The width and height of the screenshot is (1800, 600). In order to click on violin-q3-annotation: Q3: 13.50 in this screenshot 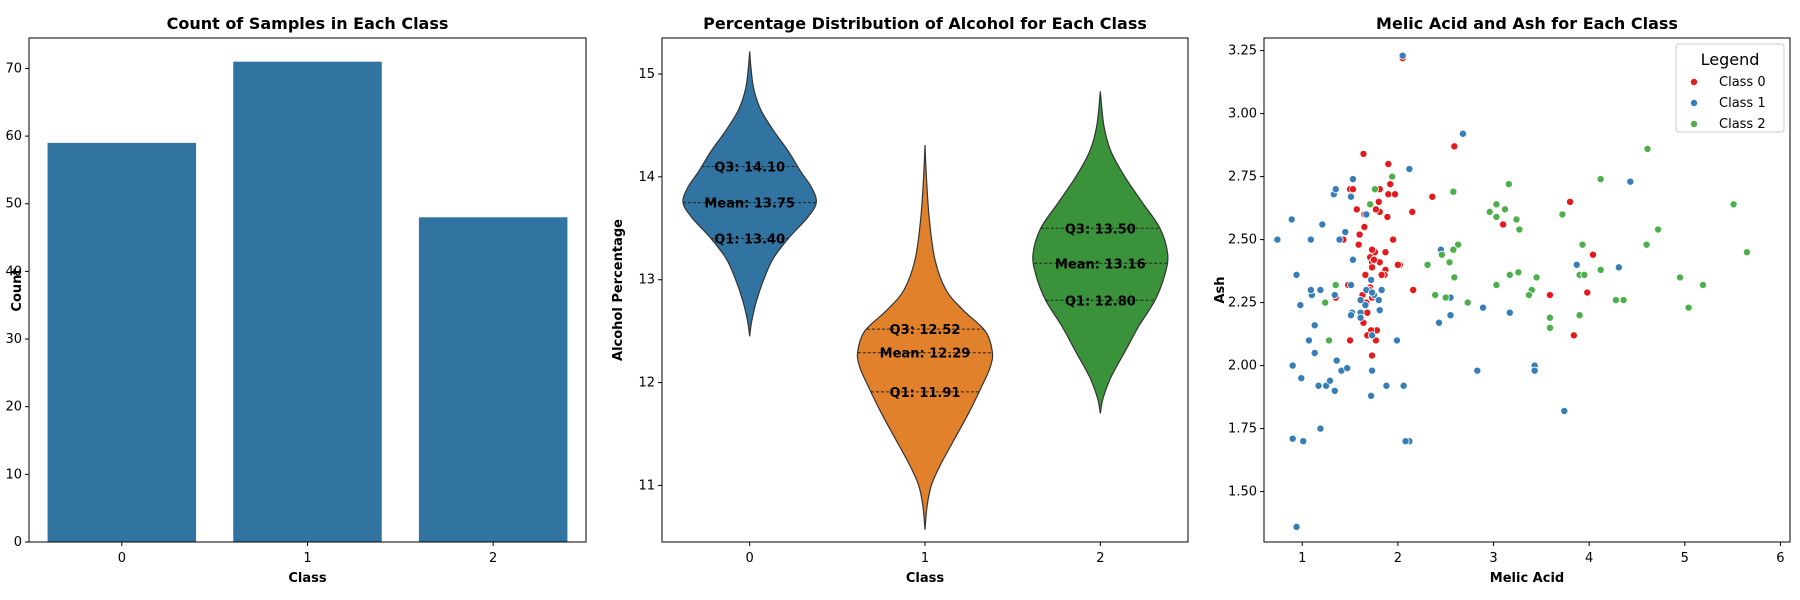, I will do `click(1100, 229)`.